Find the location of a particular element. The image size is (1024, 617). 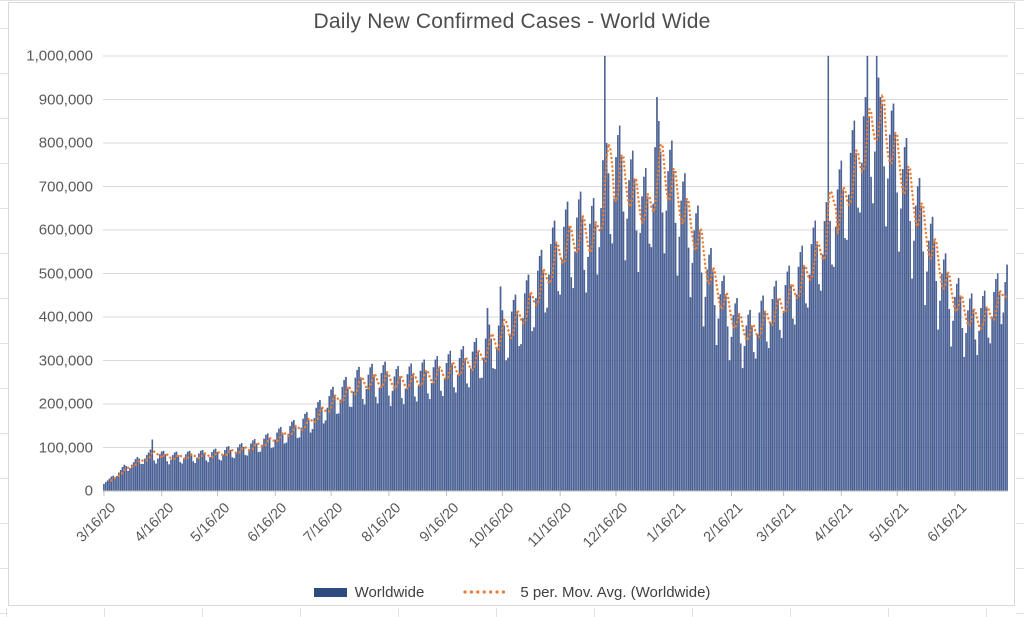

legend: Worldwide 5 per. Mov. Avg. (Worldwide) is located at coordinates (512, 592).